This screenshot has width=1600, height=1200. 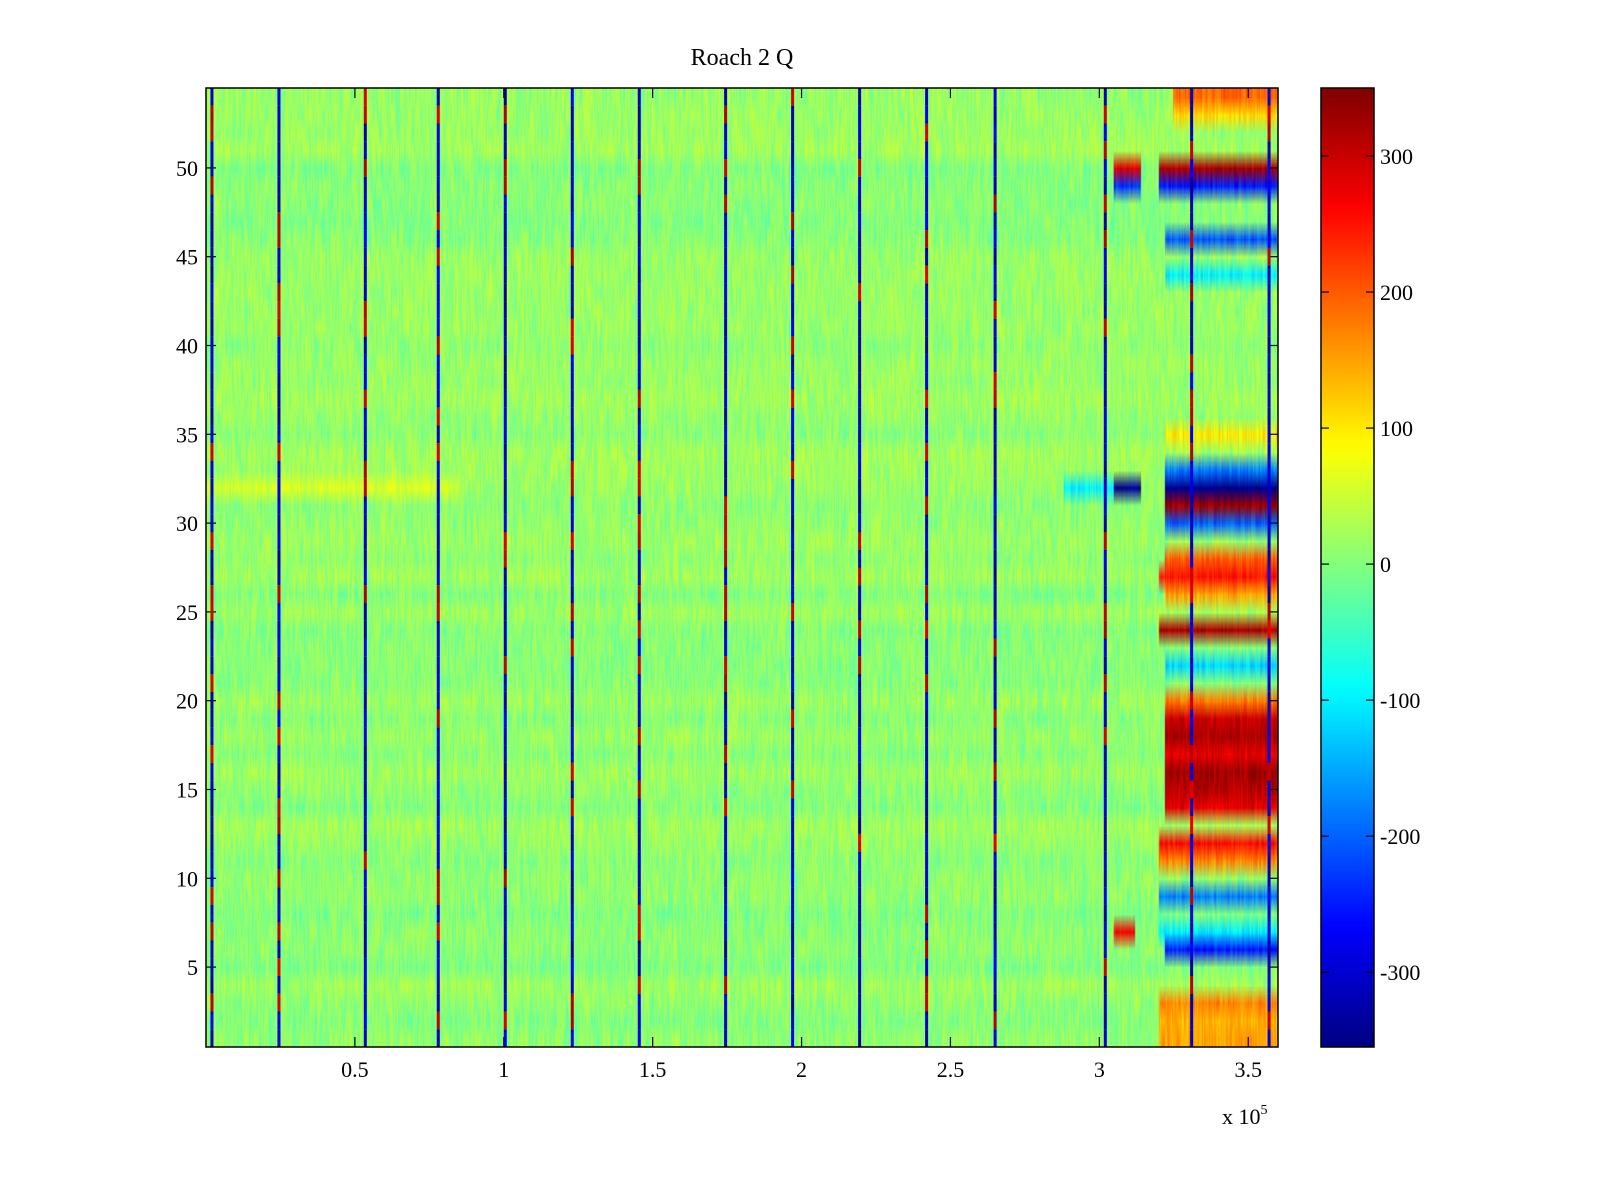 What do you see at coordinates (355, 1069) in the screenshot?
I see `x-tick-label: 0.5` at bounding box center [355, 1069].